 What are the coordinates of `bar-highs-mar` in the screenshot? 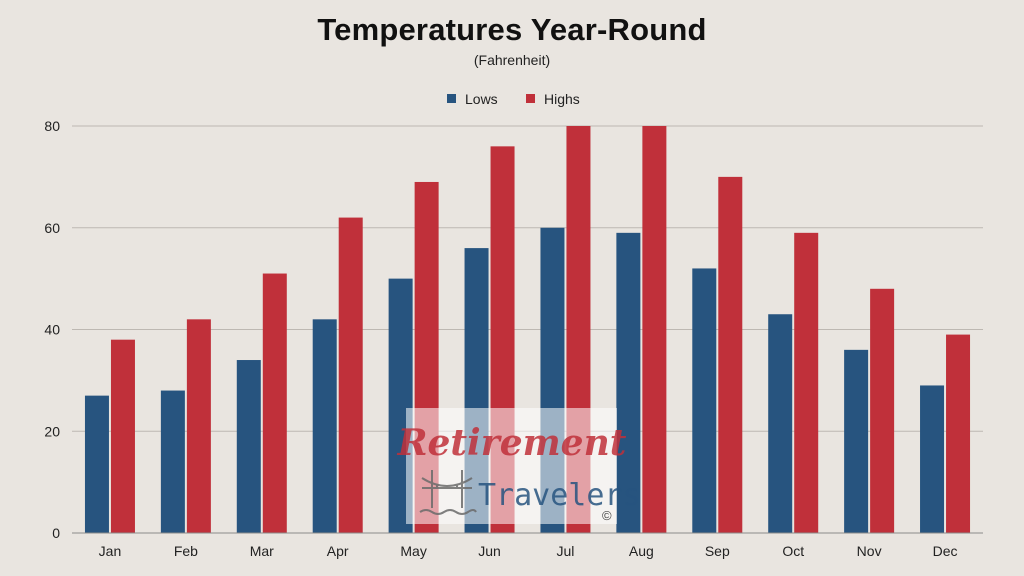 It's located at (274, 403).